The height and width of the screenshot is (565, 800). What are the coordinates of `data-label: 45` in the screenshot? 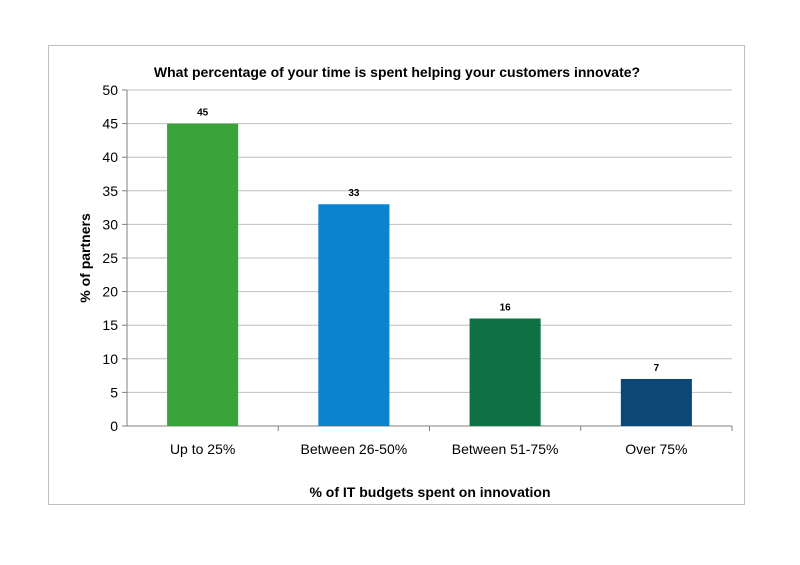 It's located at (203, 113).